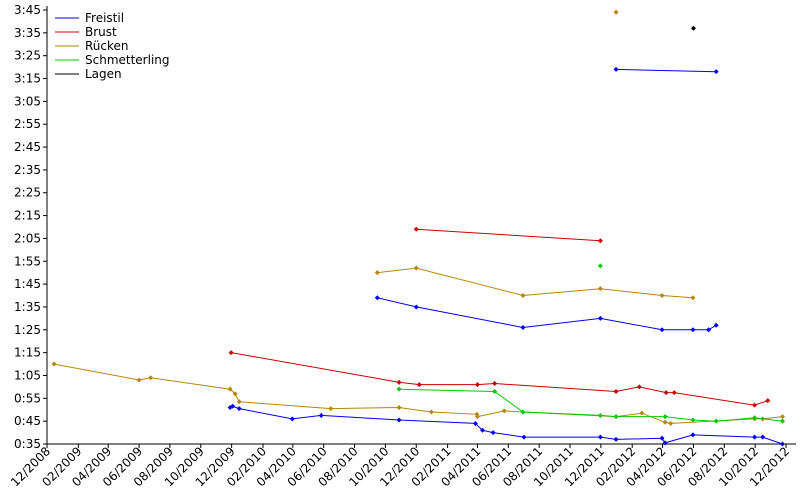 Image resolution: width=800 pixels, height=500 pixels. What do you see at coordinates (92, 46) in the screenshot?
I see `legend-item: Rücken` at bounding box center [92, 46].